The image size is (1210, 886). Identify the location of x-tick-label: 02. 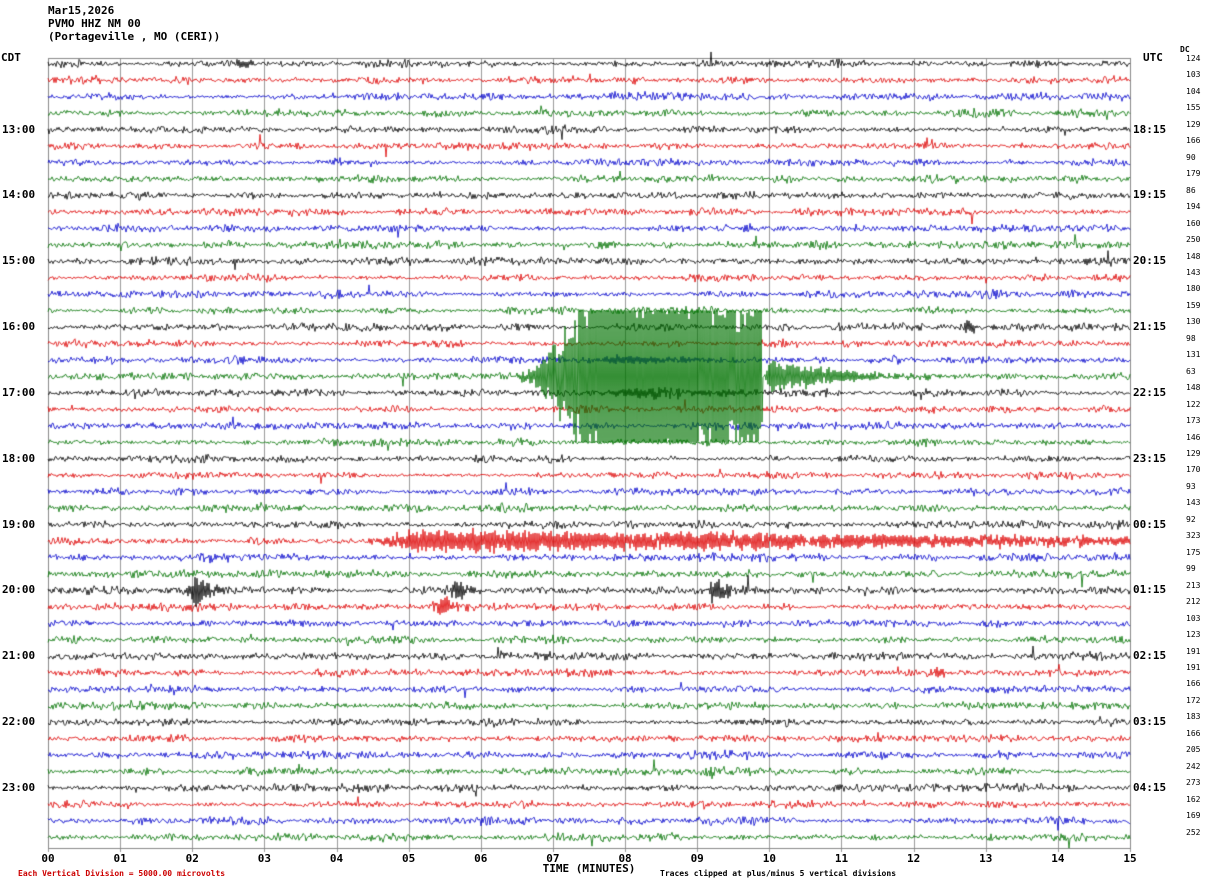
(192, 858).